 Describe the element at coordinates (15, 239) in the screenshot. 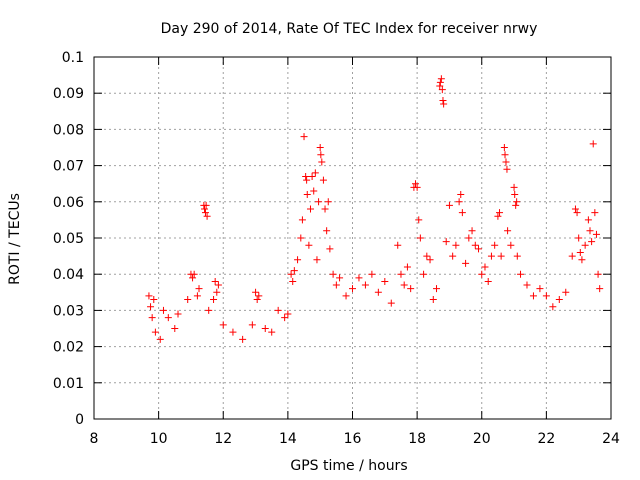

I see `y-axis-label: ROTI / TECUs` at that location.